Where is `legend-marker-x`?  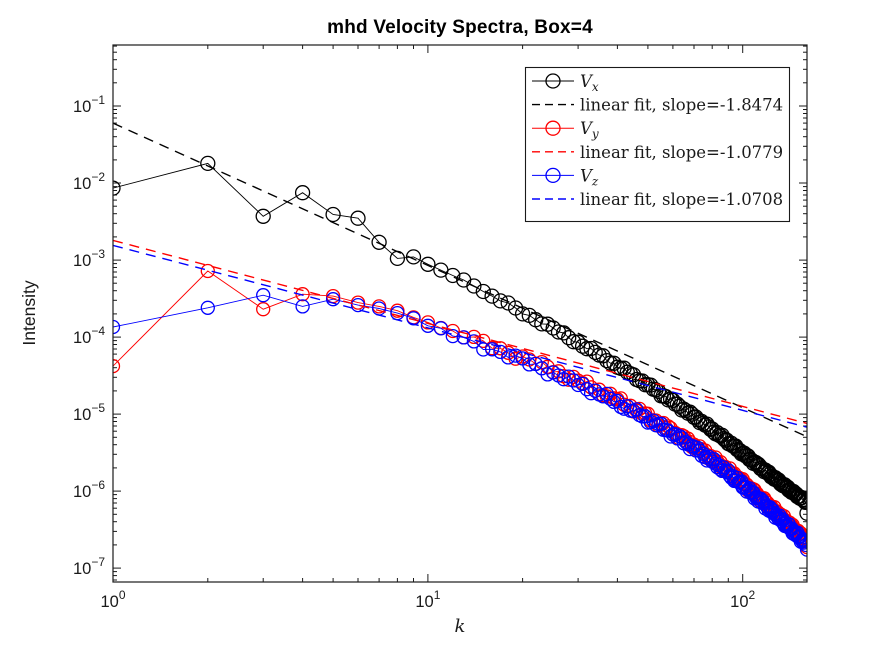
legend-marker-x is located at coordinates (553, 81).